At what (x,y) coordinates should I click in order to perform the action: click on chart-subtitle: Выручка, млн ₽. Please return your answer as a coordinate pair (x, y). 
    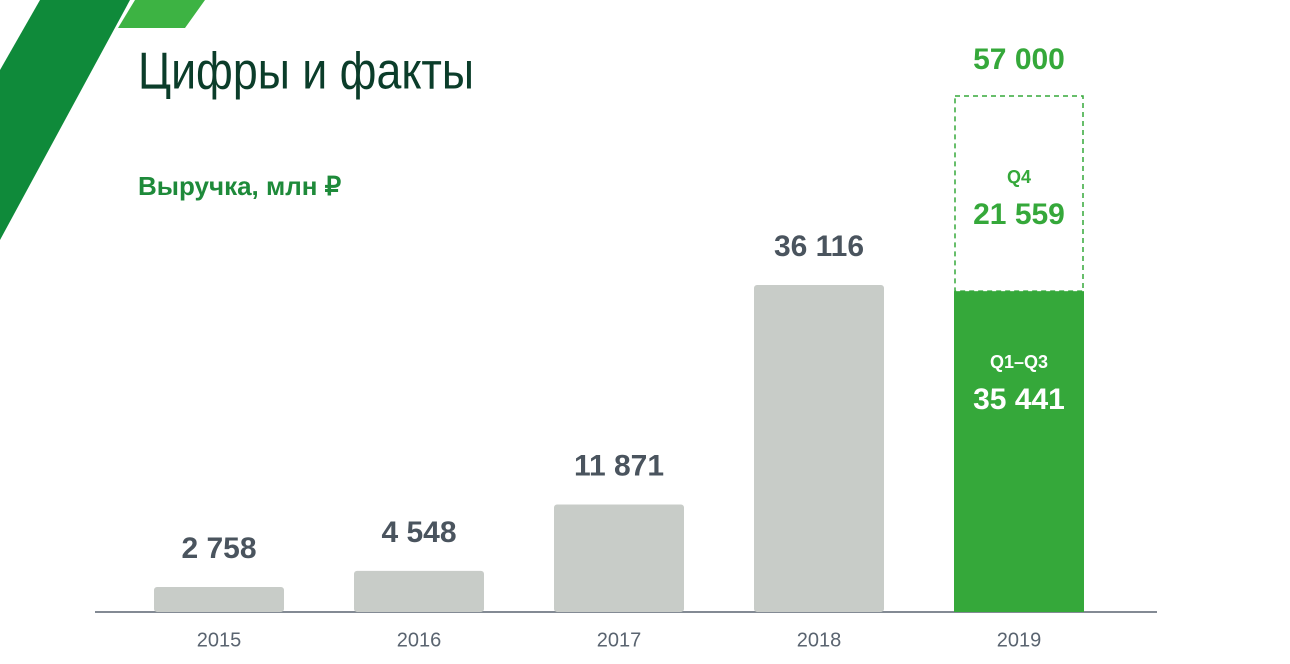
    Looking at the image, I should click on (240, 186).